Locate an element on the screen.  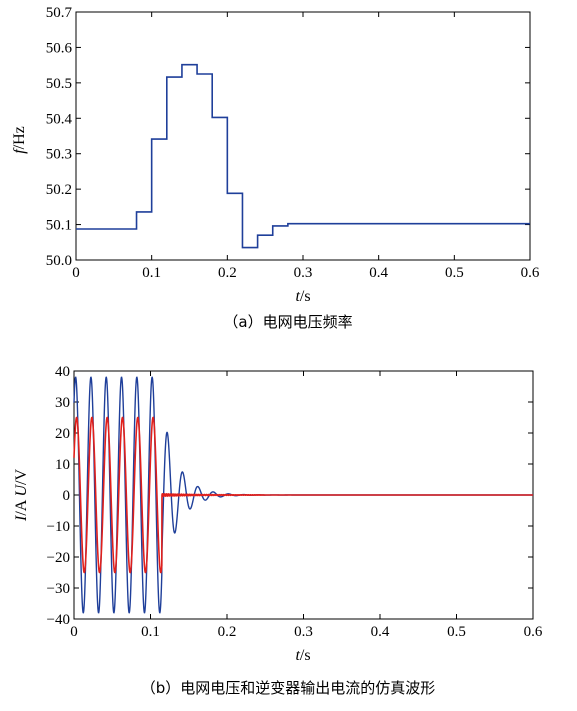
y-tick-label: 50.6 is located at coordinates (59, 48).